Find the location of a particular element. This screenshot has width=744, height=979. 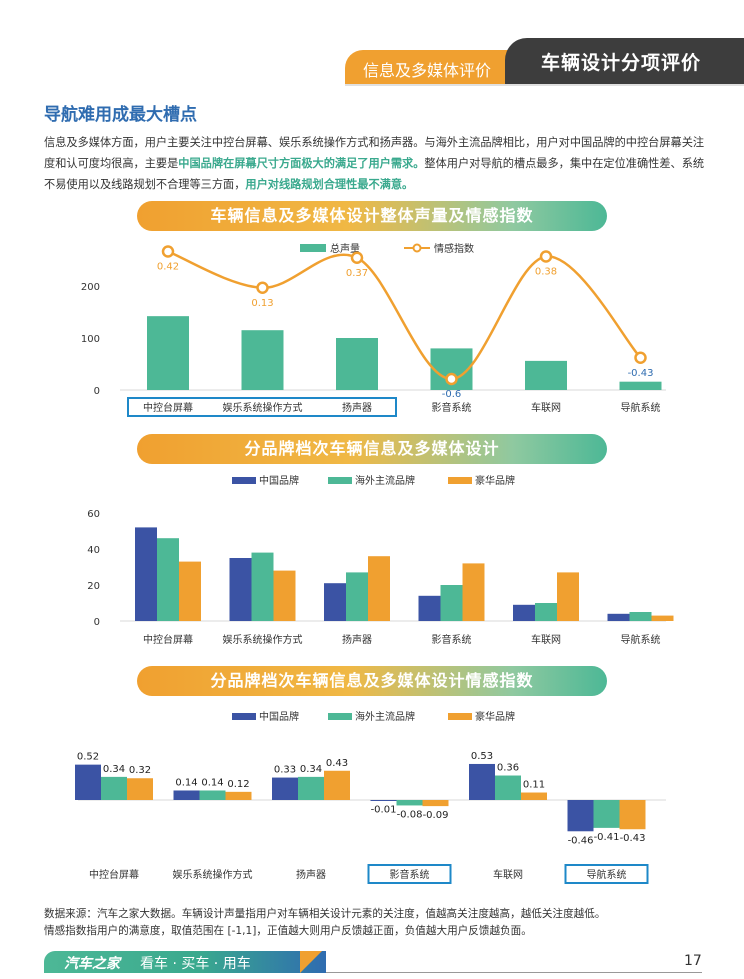

value-label: -0.01 is located at coordinates (384, 810).